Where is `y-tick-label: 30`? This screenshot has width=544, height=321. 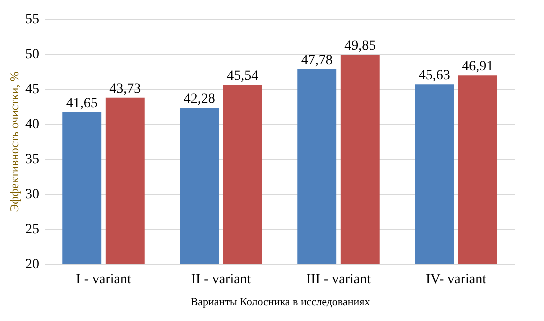 y-tick-label: 30 is located at coordinates (33, 195).